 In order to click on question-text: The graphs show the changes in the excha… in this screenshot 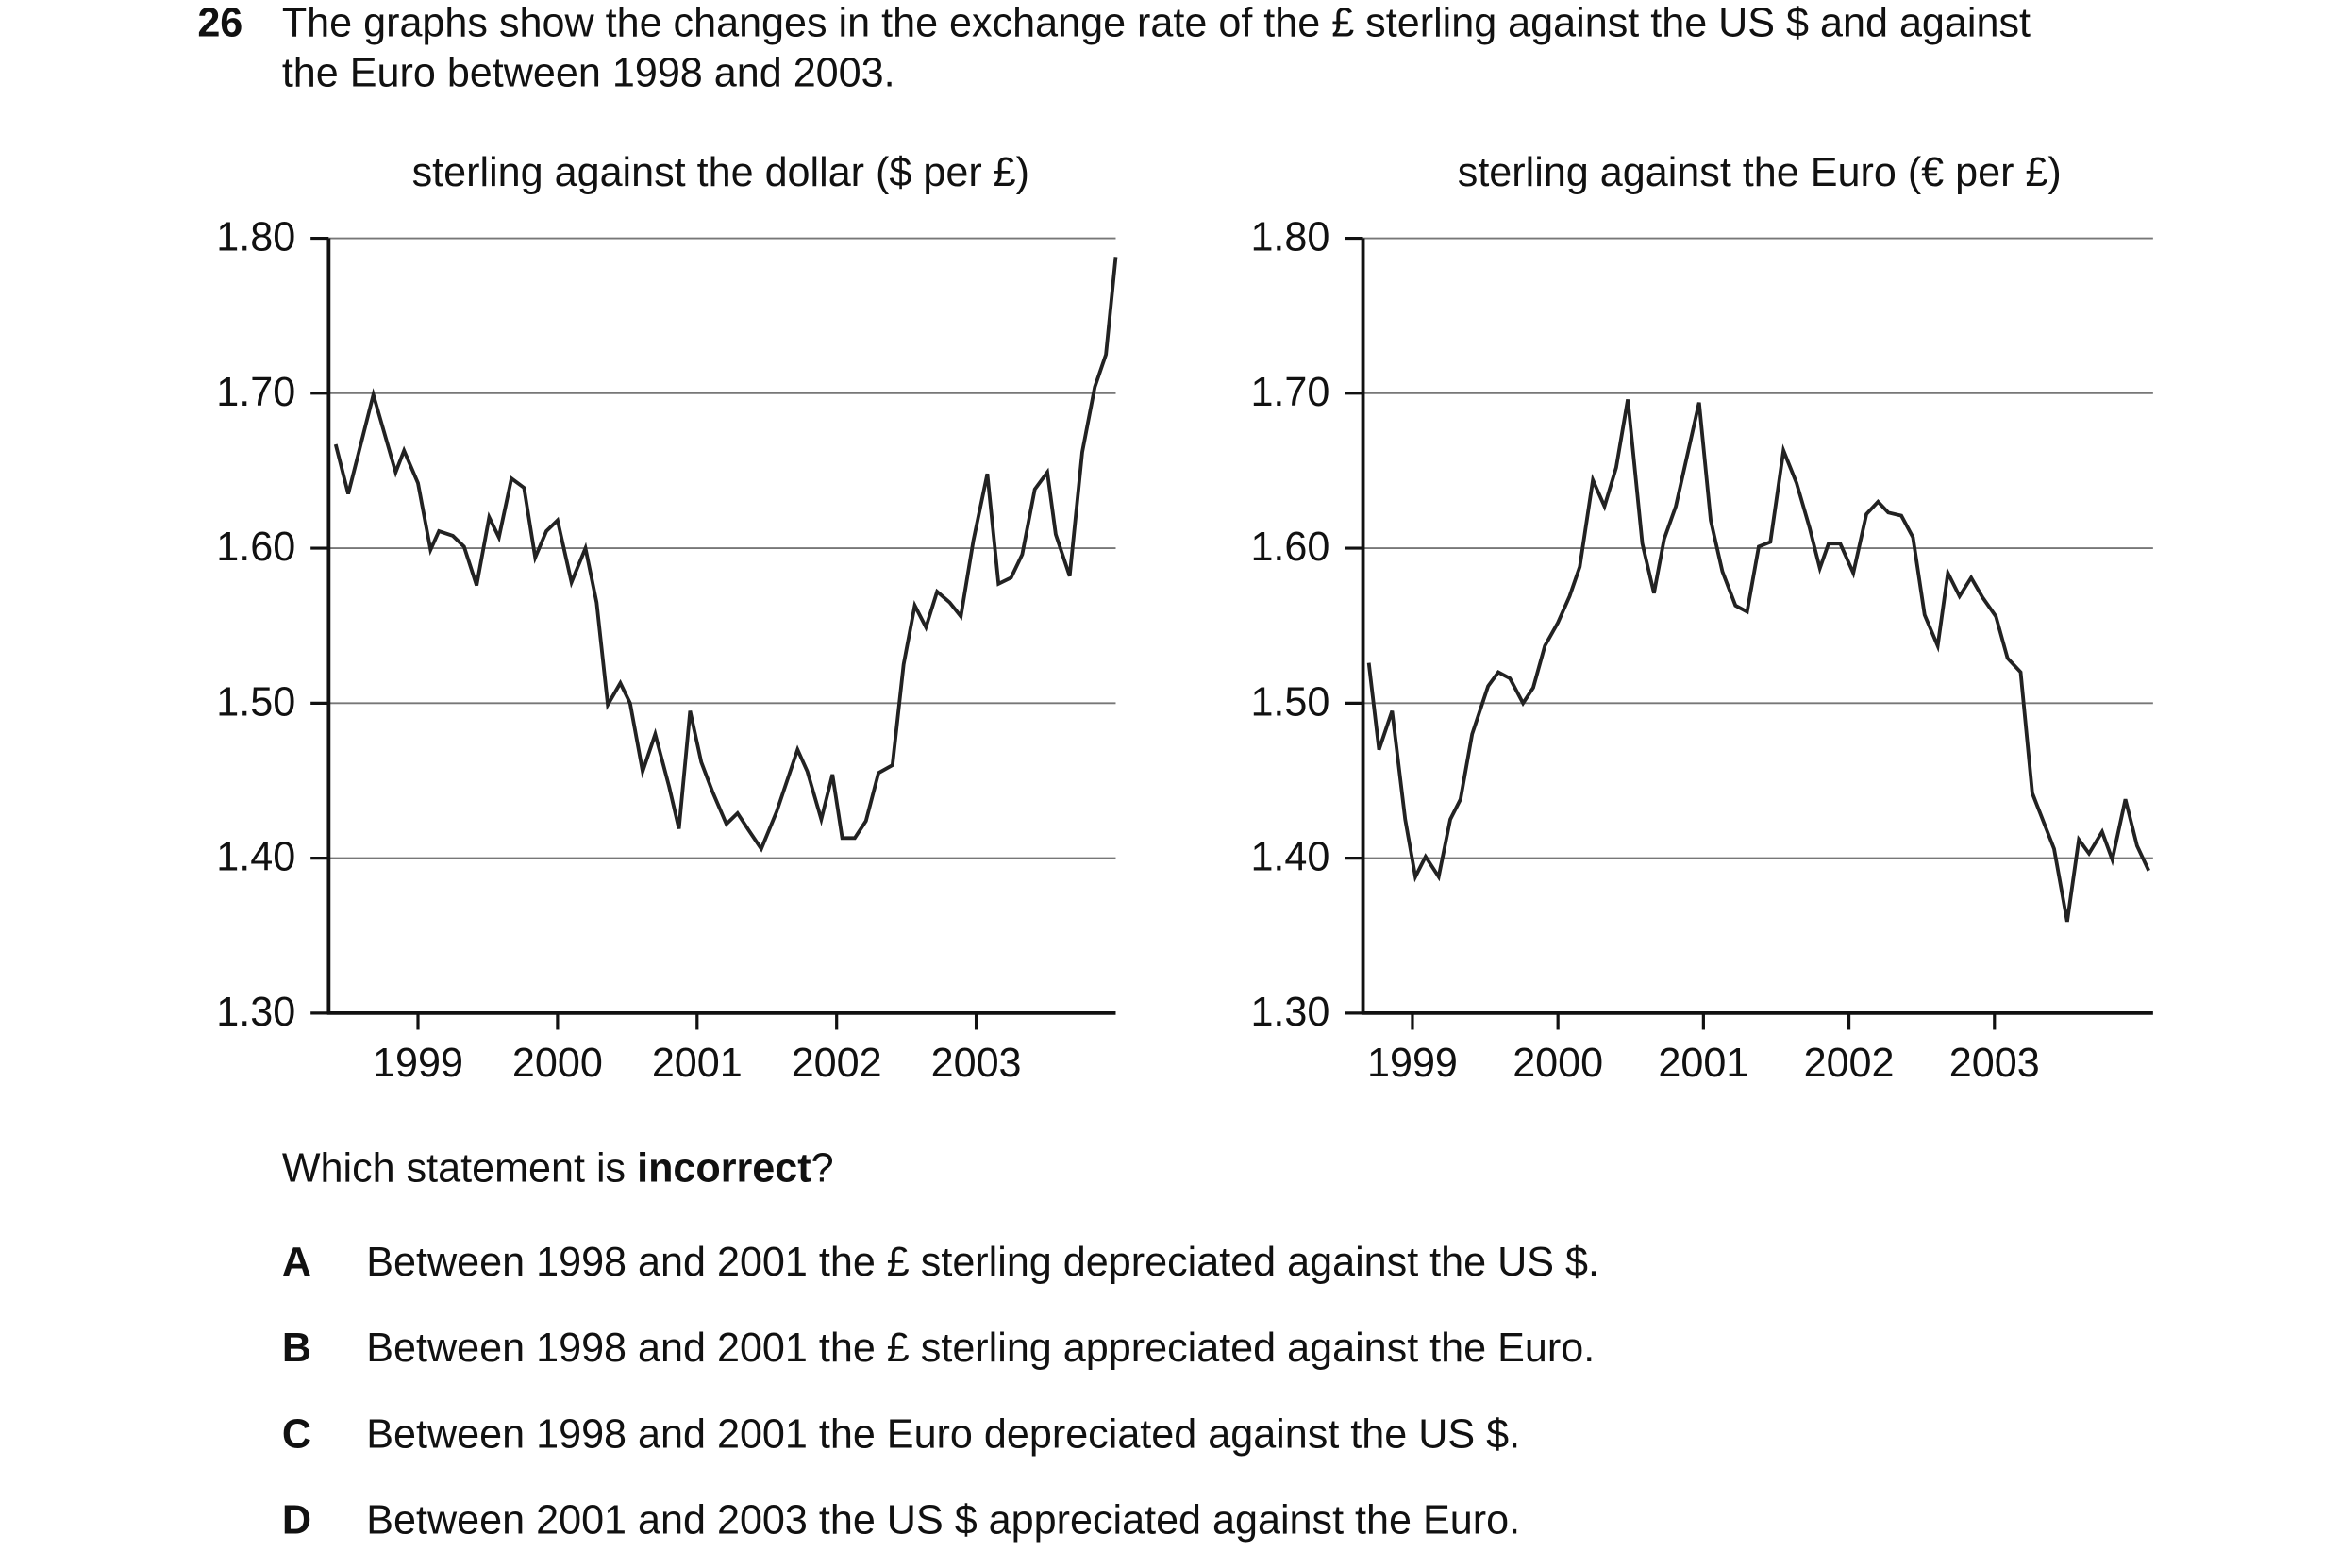, I will do `click(1156, 23)`.